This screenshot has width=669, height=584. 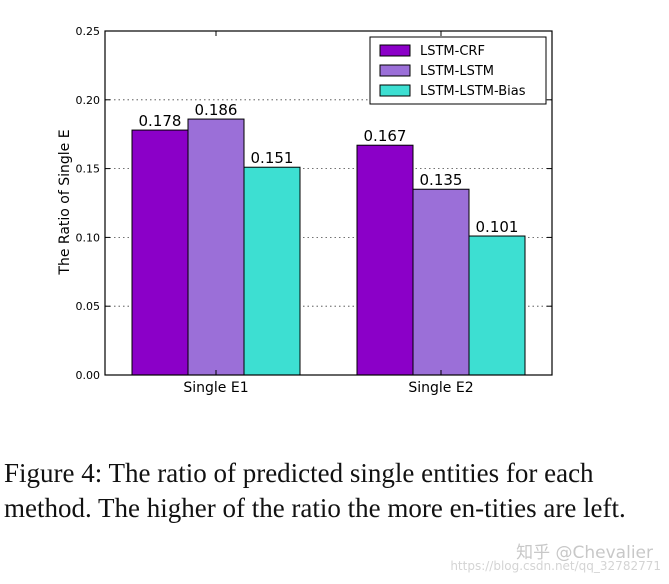 I want to click on bar-value-label: 0.178, so click(x=160, y=121).